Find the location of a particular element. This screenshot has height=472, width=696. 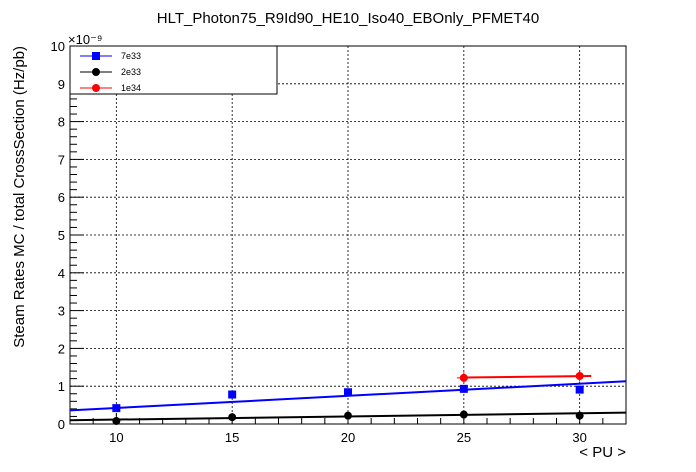

y-tick-label: 7 is located at coordinates (61, 159).